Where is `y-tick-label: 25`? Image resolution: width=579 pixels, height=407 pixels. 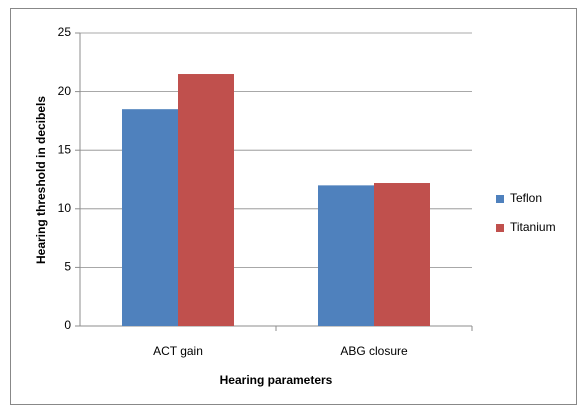 y-tick-label: 25 is located at coordinates (65, 32).